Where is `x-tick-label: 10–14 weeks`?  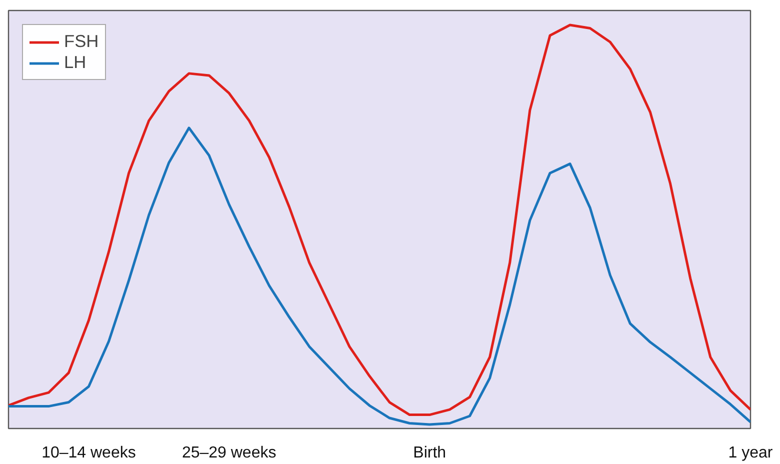
x-tick-label: 10–14 weeks is located at coordinates (89, 453).